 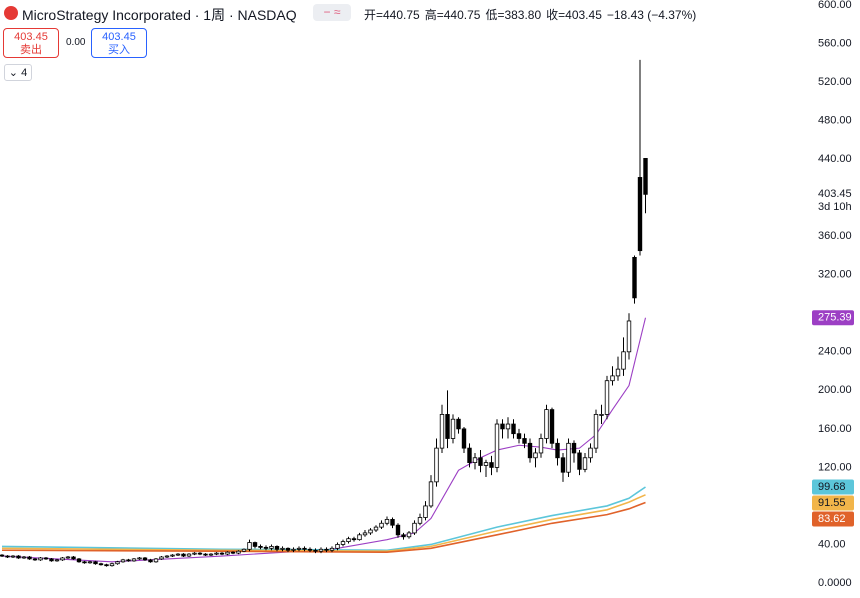 What do you see at coordinates (332, 12) in the screenshot?
I see `pill: − ≈` at bounding box center [332, 12].